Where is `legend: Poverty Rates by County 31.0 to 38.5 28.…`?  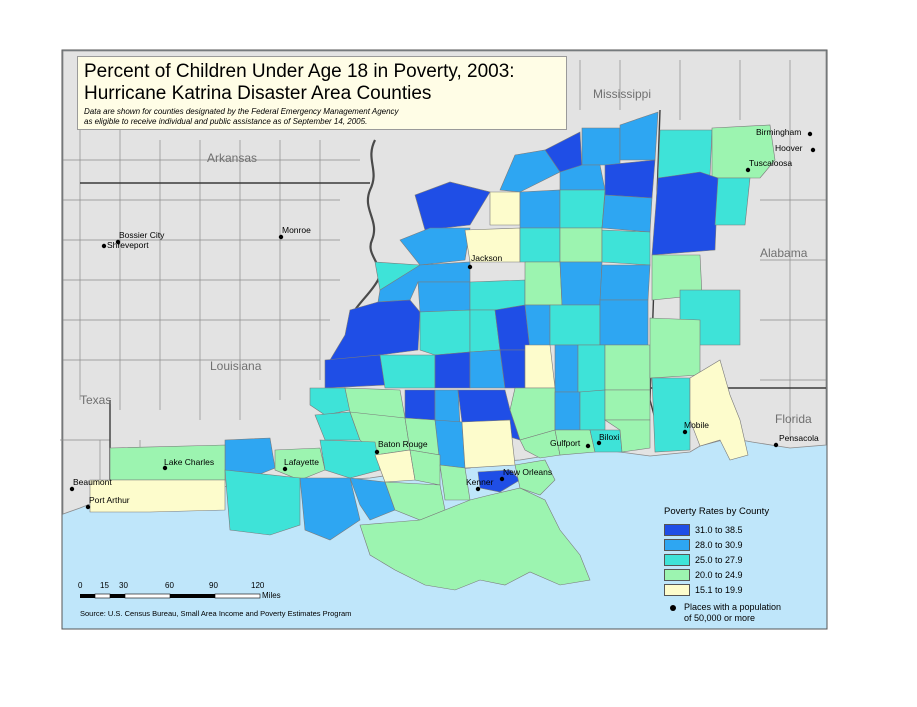
legend: Poverty Rates by County 31.0 to 38.5 28.… is located at coordinates (744, 565).